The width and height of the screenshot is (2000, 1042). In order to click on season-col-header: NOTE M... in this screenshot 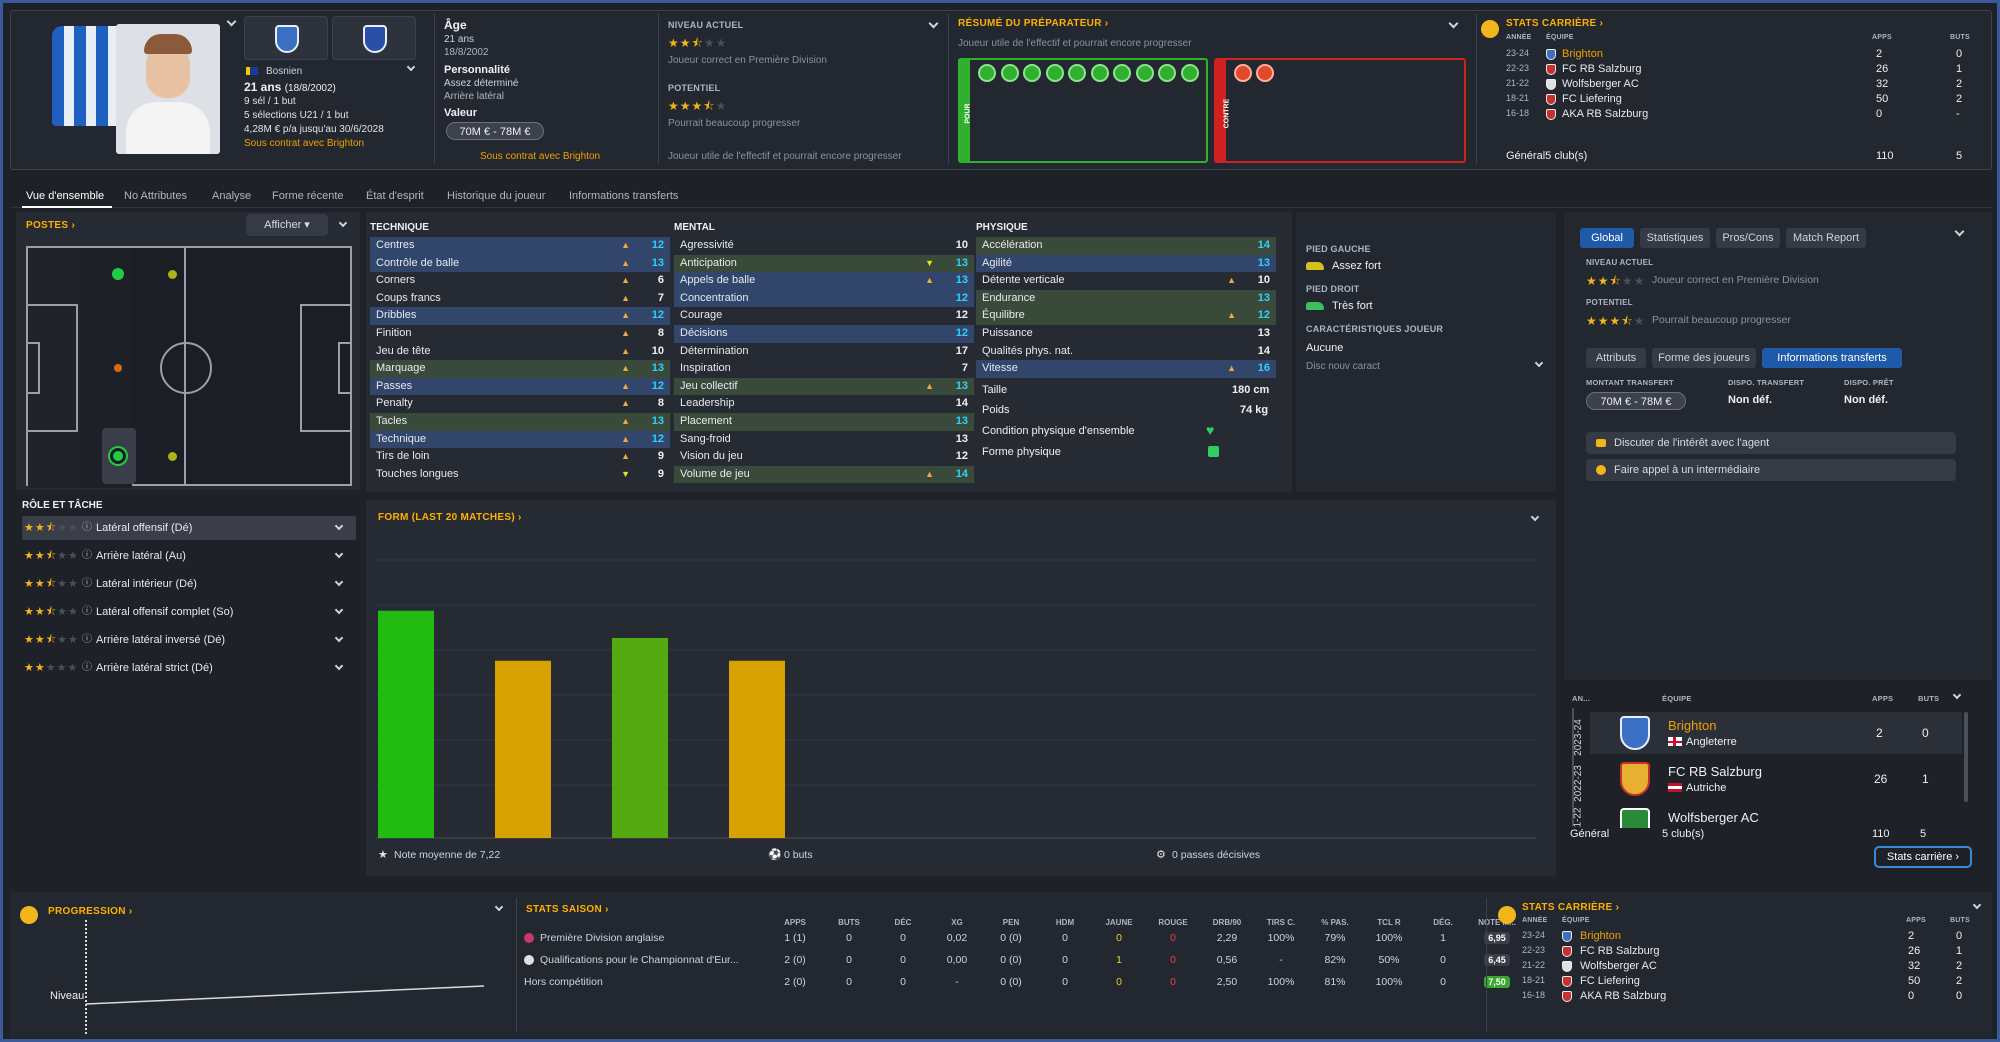, I will do `click(1497, 922)`.